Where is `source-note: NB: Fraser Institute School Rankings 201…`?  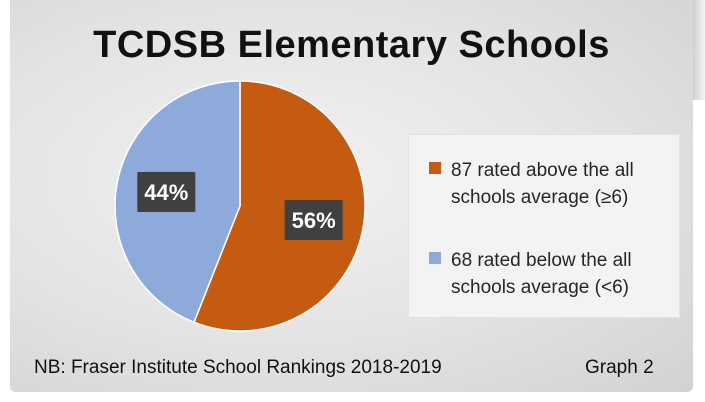
source-note: NB: Fraser Institute School Rankings 201… is located at coordinates (238, 367).